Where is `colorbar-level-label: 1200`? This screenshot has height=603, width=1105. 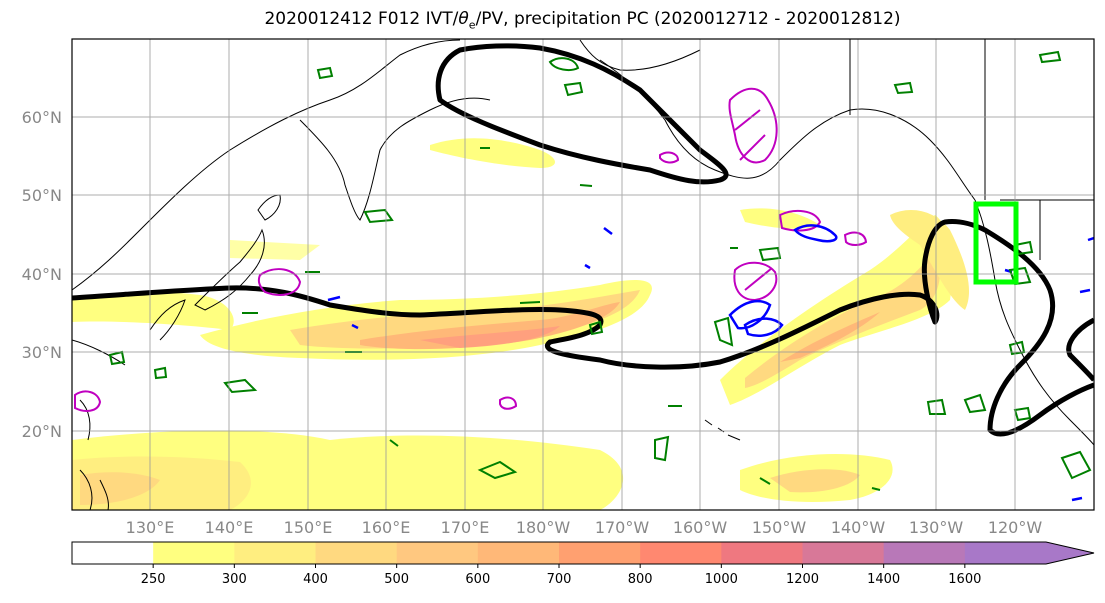
colorbar-level-label: 1200 is located at coordinates (802, 579).